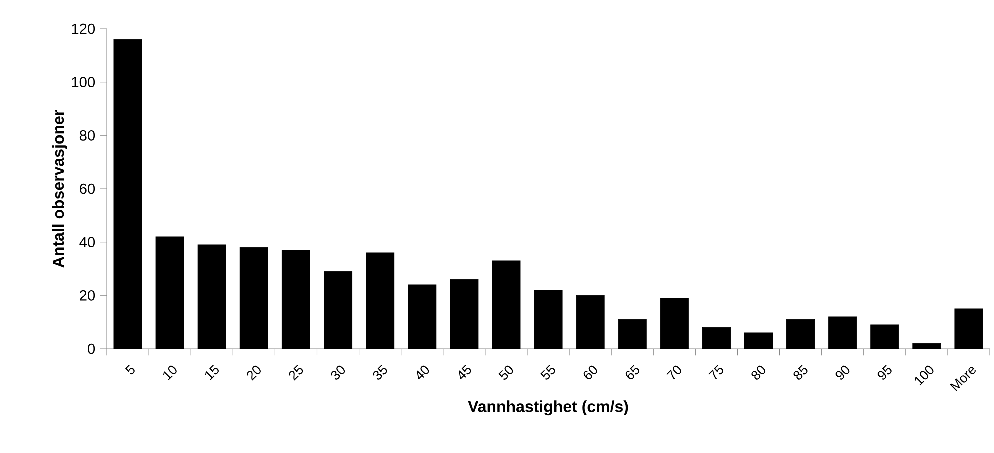 This screenshot has width=994, height=453. What do you see at coordinates (84, 29) in the screenshot?
I see `y-tick-label: 120` at bounding box center [84, 29].